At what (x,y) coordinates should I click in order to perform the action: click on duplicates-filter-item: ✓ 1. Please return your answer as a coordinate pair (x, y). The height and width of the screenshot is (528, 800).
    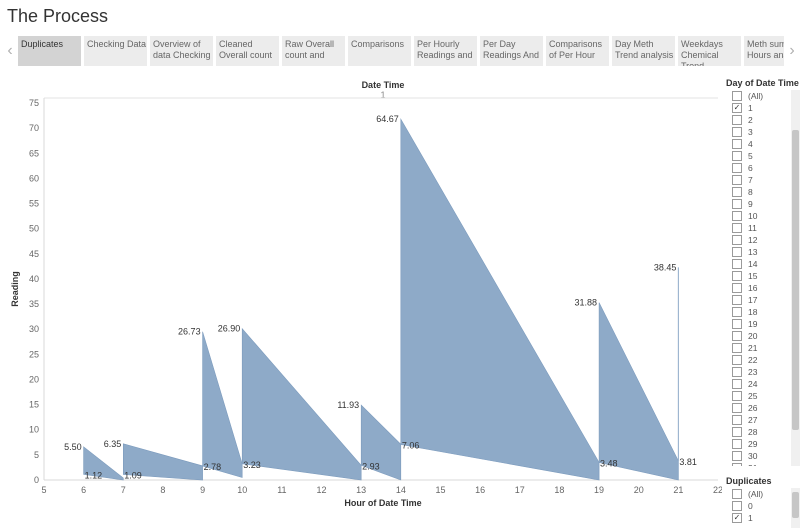
    Looking at the image, I should click on (763, 518).